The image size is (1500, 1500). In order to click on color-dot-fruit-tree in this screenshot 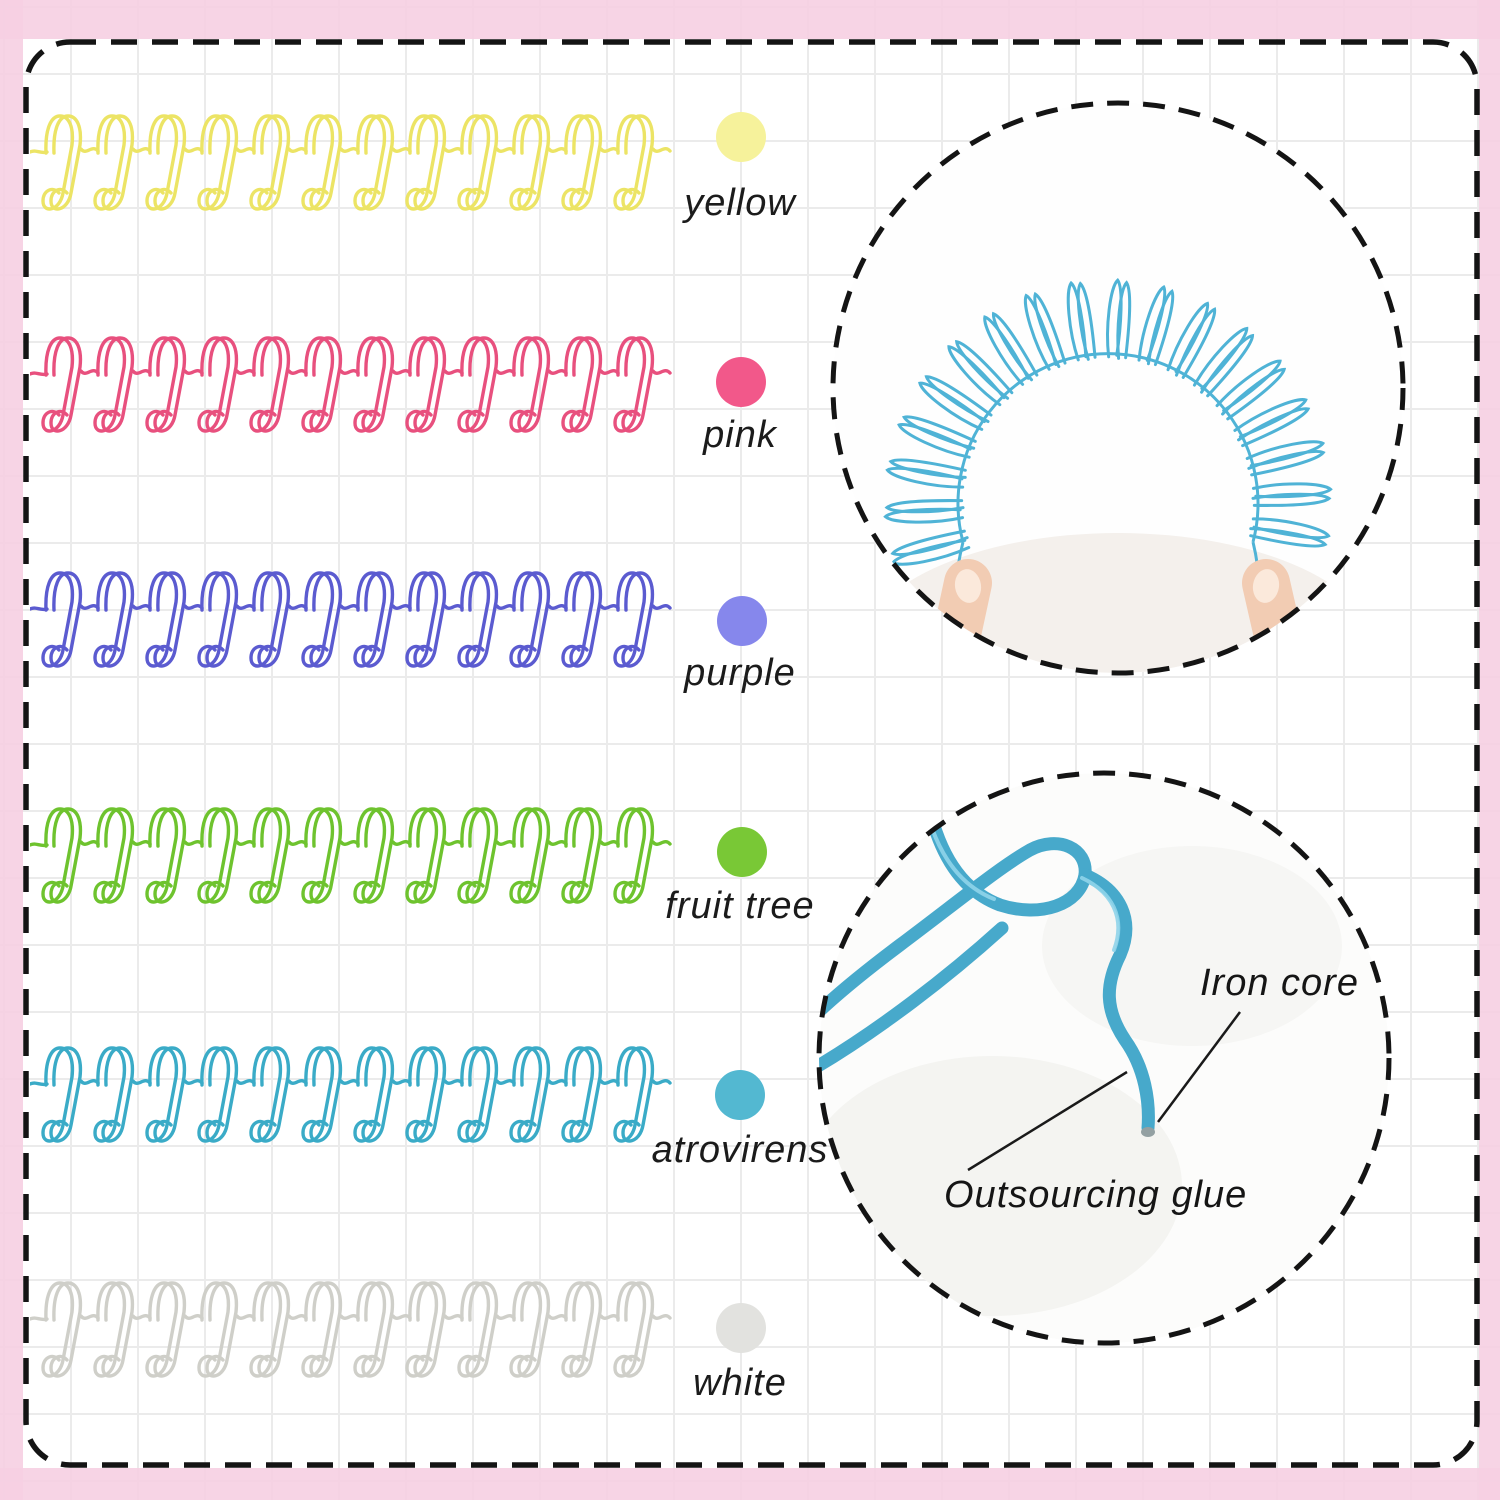, I will do `click(742, 852)`.